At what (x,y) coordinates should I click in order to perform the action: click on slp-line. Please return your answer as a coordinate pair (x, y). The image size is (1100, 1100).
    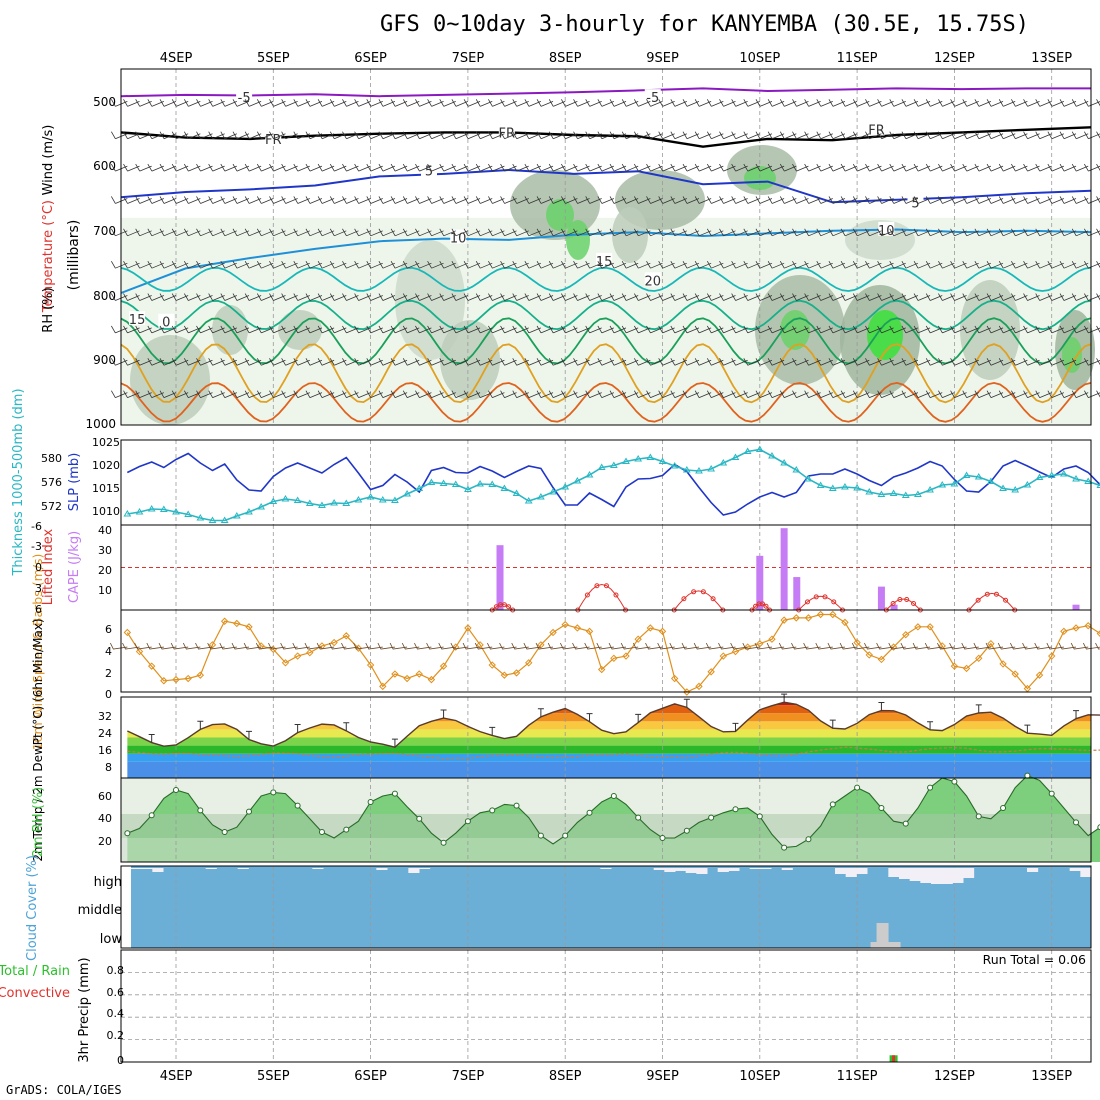
    Looking at the image, I should click on (613, 484).